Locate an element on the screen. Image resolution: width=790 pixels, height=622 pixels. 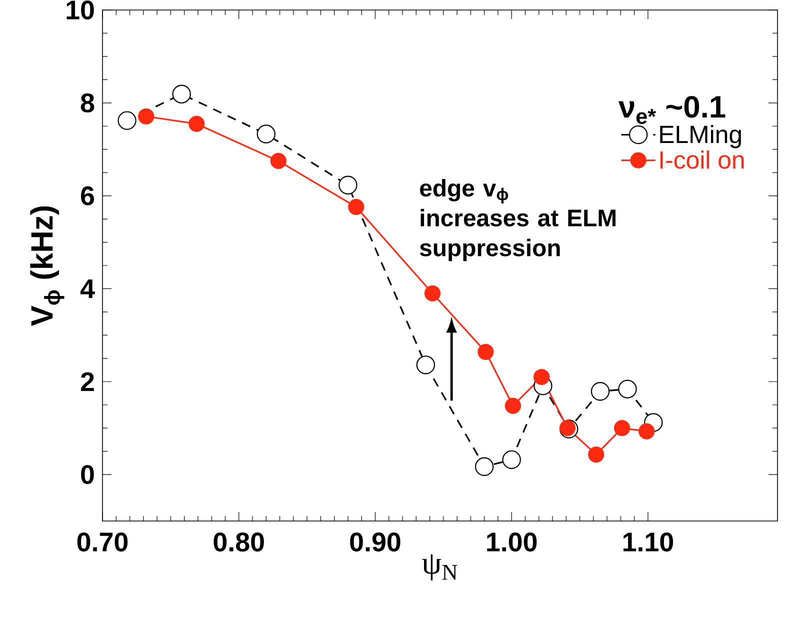
y-tick-label: 10 is located at coordinates (80, 10).